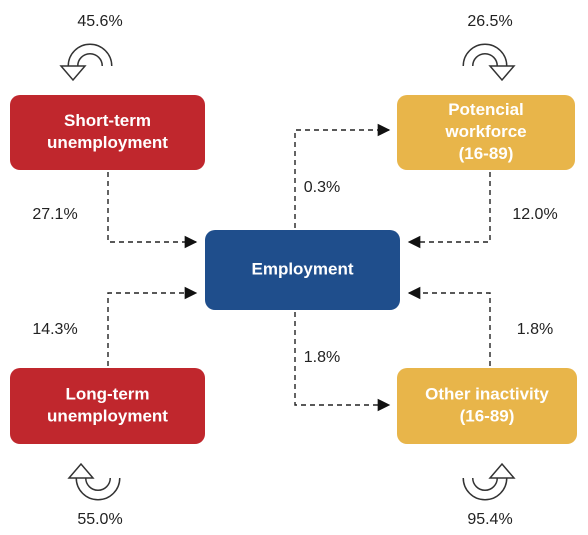 The image size is (588, 535). I want to click on flow-label: 12.0%, so click(534, 214).